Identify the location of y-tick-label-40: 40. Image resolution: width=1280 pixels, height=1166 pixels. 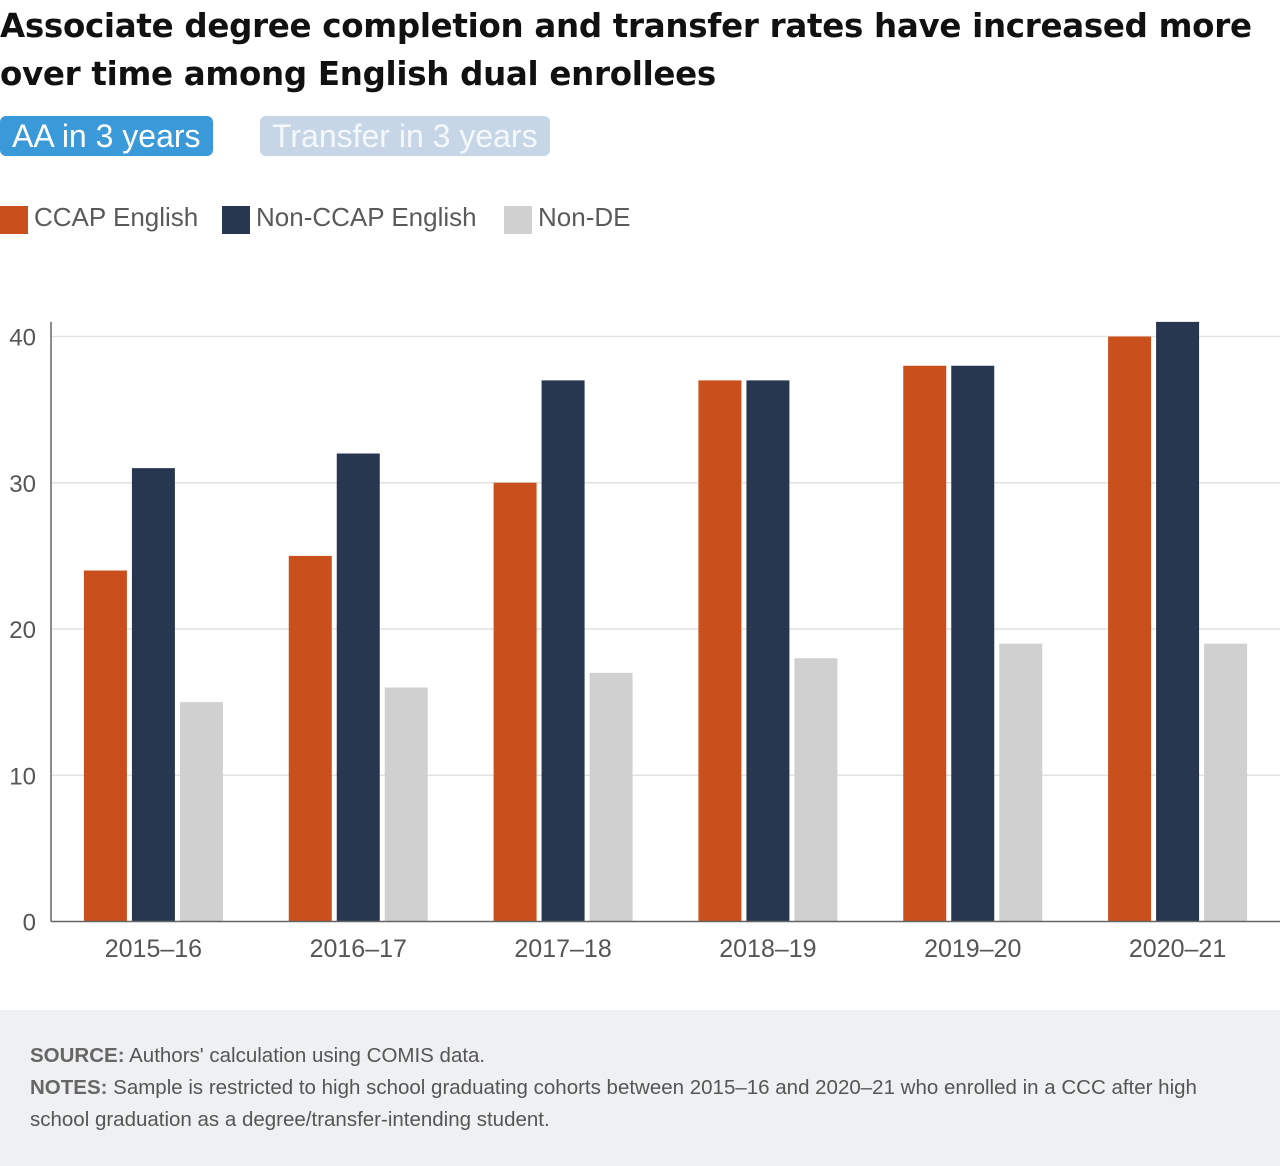
(22, 338).